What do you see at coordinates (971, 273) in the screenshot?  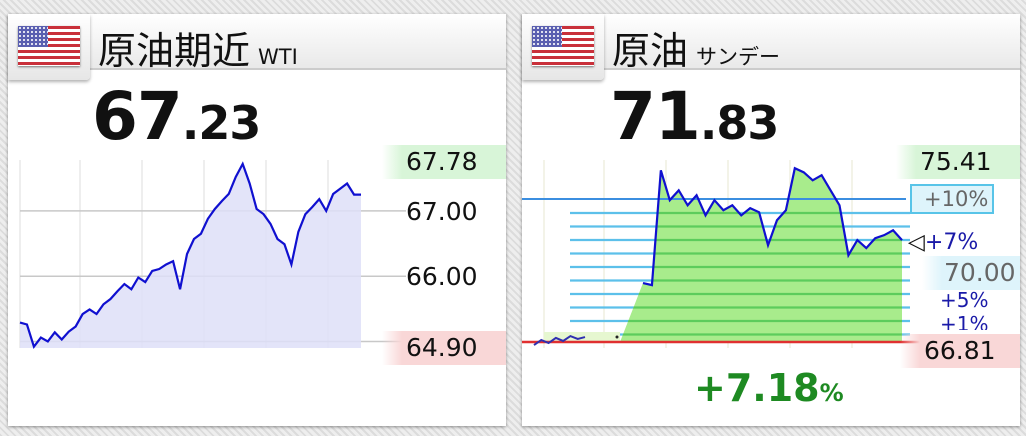 I see `mid-label: 70.00` at bounding box center [971, 273].